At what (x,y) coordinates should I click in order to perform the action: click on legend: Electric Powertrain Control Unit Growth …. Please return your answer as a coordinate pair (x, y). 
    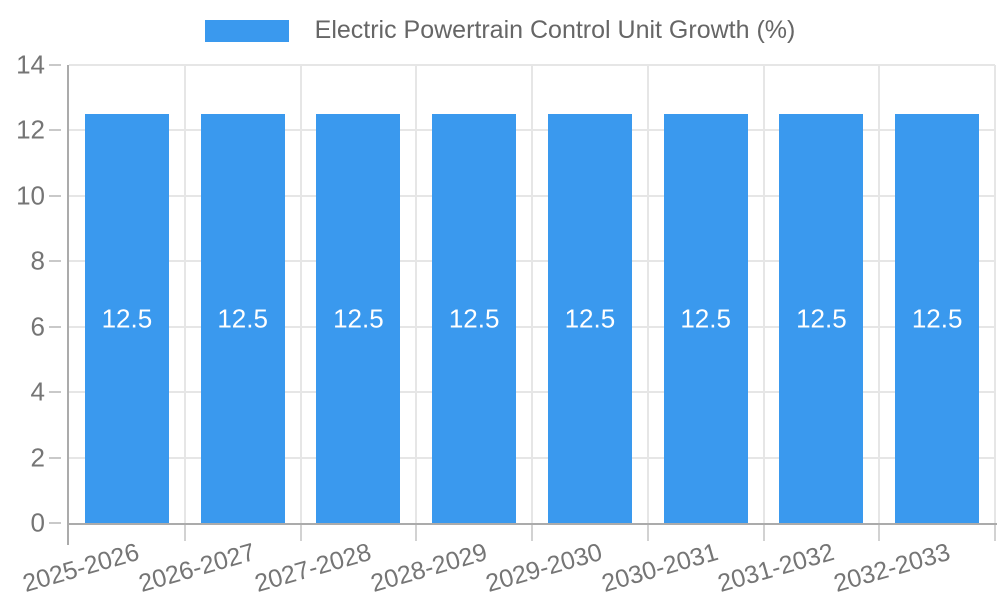
    Looking at the image, I should click on (500, 30).